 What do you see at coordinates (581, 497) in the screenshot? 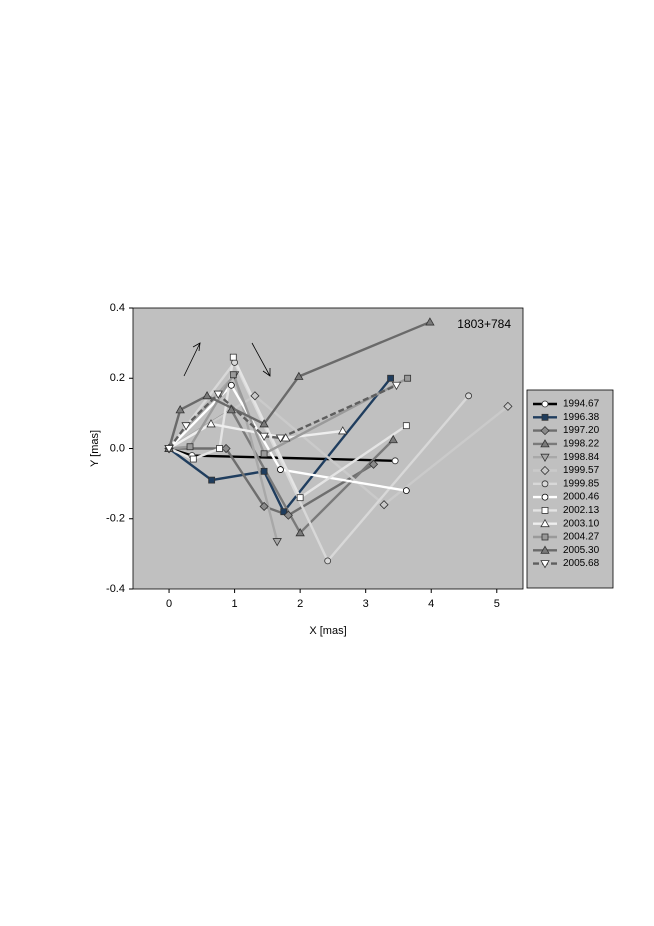
I see `legend-label: 2000.46` at bounding box center [581, 497].